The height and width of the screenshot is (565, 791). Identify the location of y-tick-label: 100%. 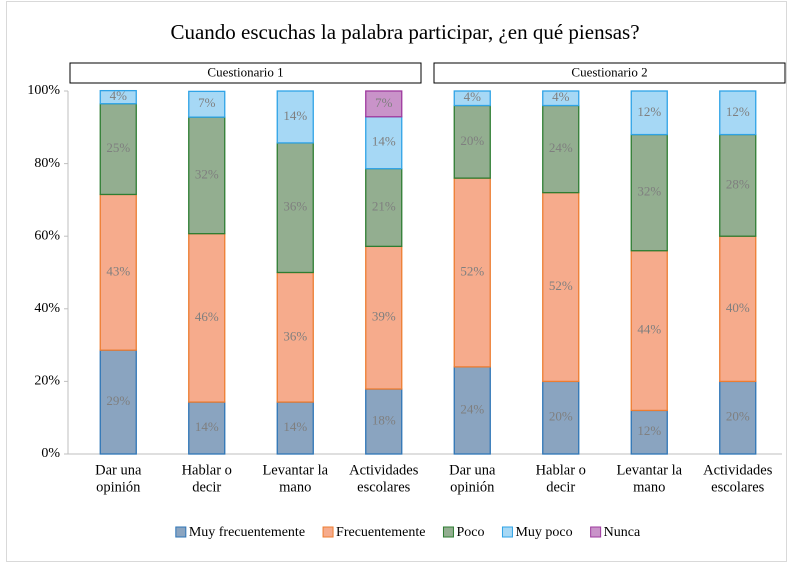
(43, 90).